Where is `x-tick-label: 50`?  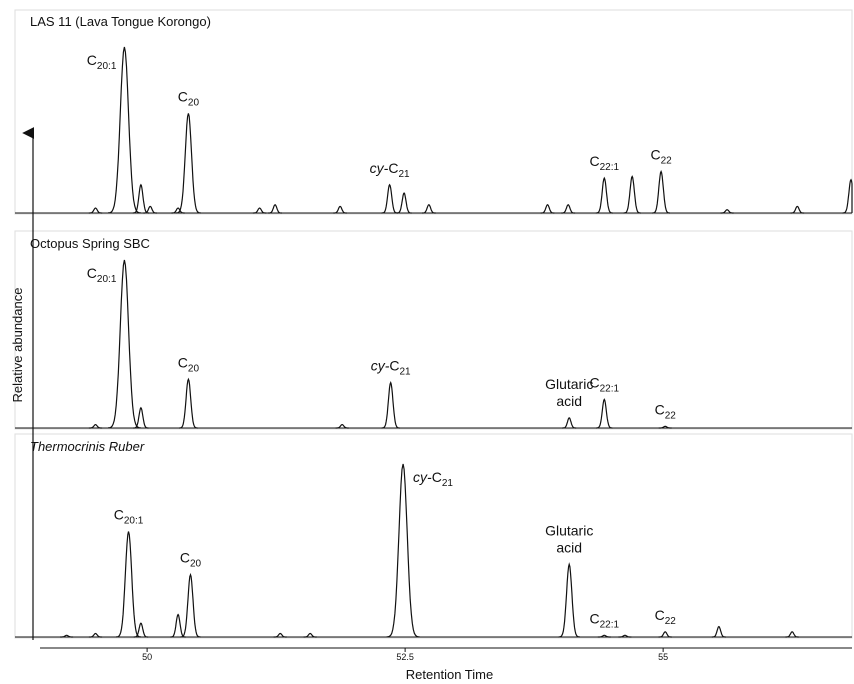 x-tick-label: 50 is located at coordinates (147, 657).